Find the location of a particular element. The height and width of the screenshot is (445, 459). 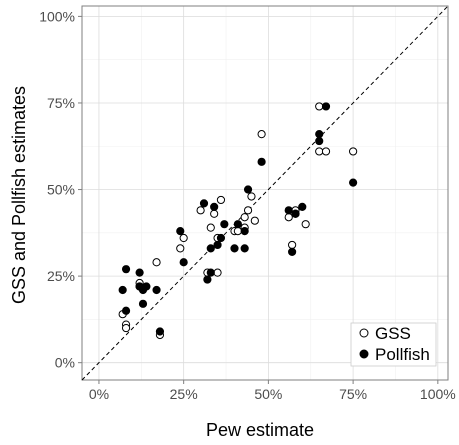

y-tick-label: 100% is located at coordinates (57, 16).